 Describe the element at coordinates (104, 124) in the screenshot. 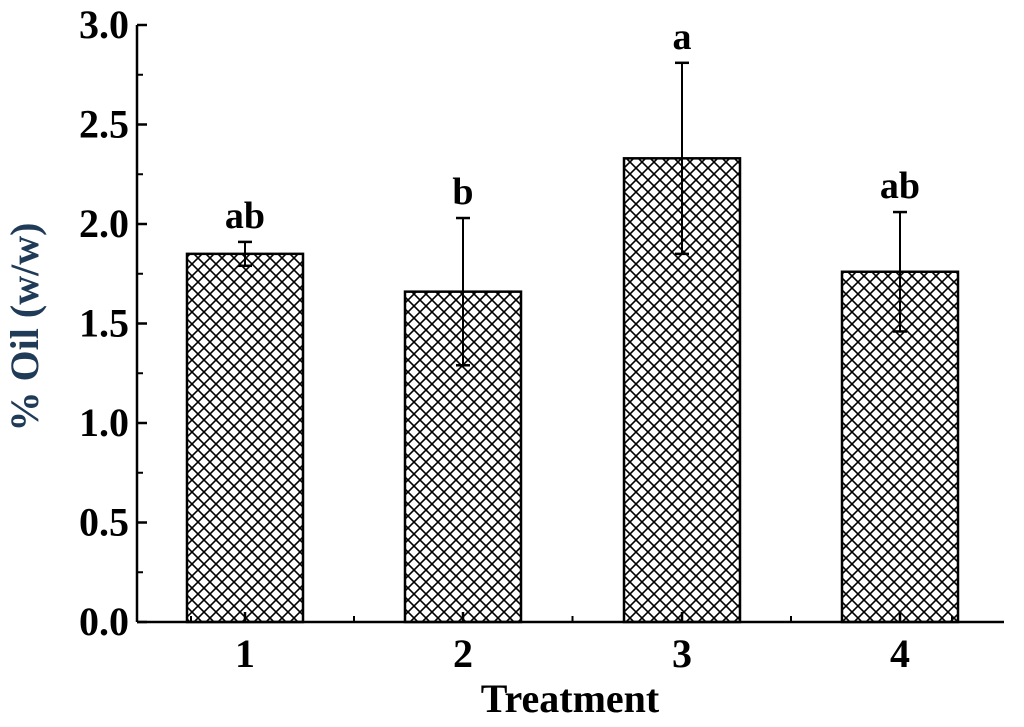

I see `y-tick-label-2.5: 2.5` at that location.